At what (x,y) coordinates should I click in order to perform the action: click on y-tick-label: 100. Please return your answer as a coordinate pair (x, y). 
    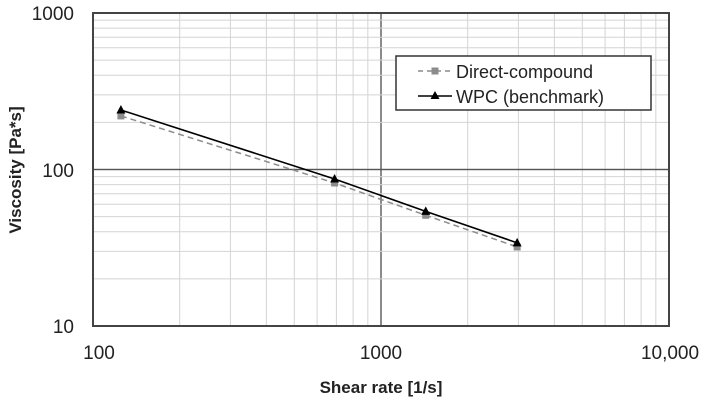
    Looking at the image, I should click on (58, 171).